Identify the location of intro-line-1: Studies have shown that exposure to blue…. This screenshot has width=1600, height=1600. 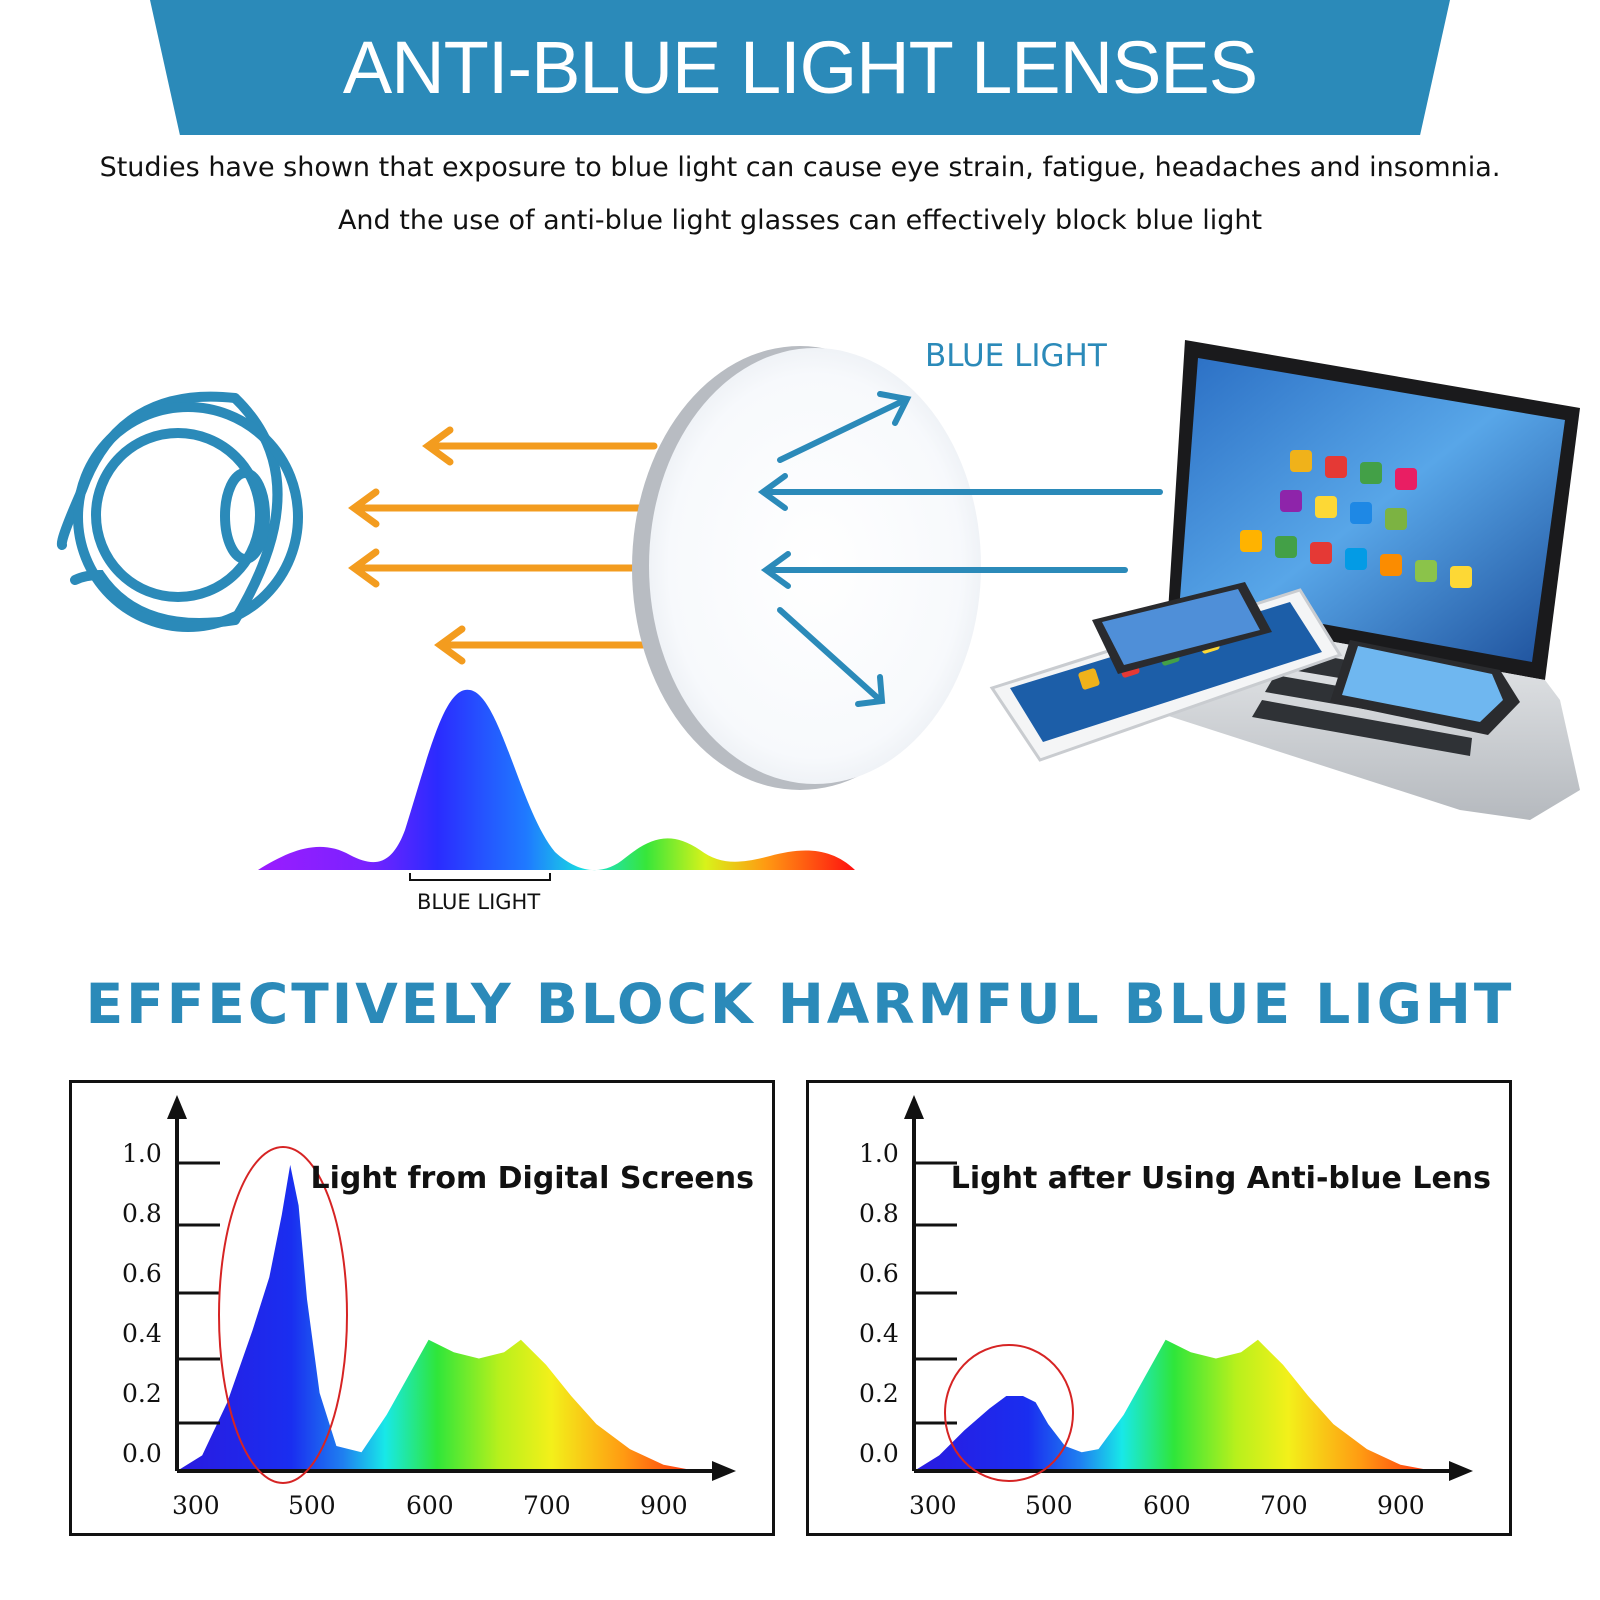
(800, 167).